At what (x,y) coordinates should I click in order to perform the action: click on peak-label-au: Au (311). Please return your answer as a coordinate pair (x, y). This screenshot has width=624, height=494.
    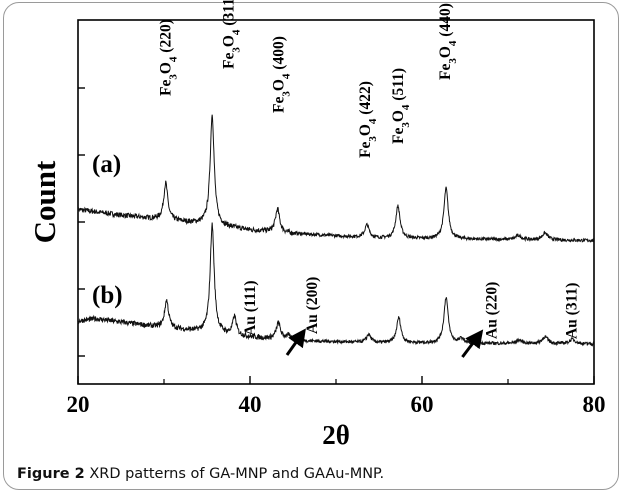
    Looking at the image, I should click on (572, 311).